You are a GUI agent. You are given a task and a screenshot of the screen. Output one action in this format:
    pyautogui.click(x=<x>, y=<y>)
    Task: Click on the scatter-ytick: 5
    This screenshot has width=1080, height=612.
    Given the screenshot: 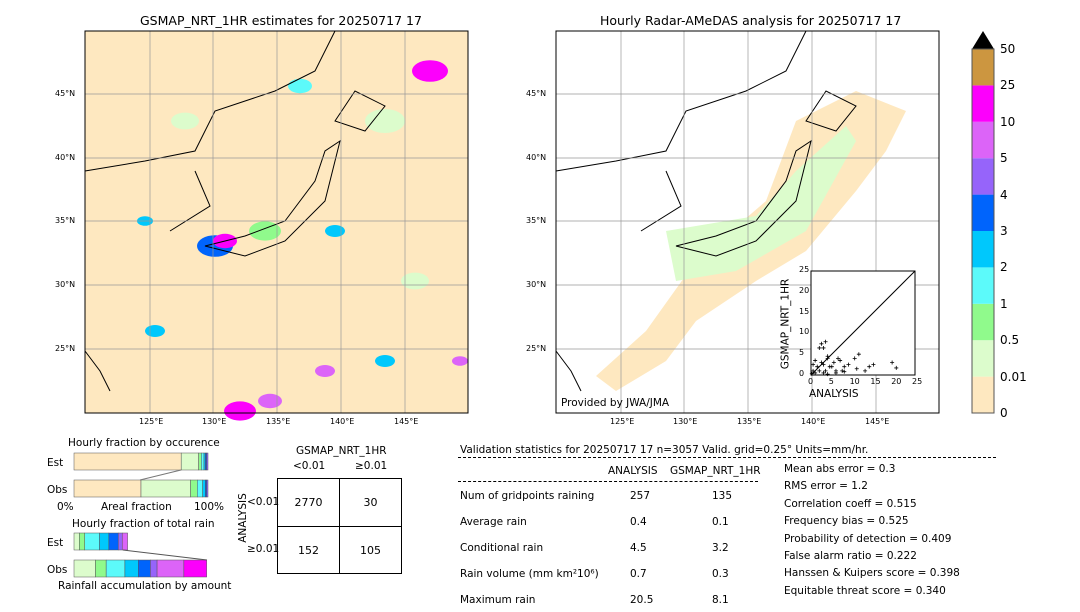 What is the action you would take?
    pyautogui.click(x=802, y=353)
    